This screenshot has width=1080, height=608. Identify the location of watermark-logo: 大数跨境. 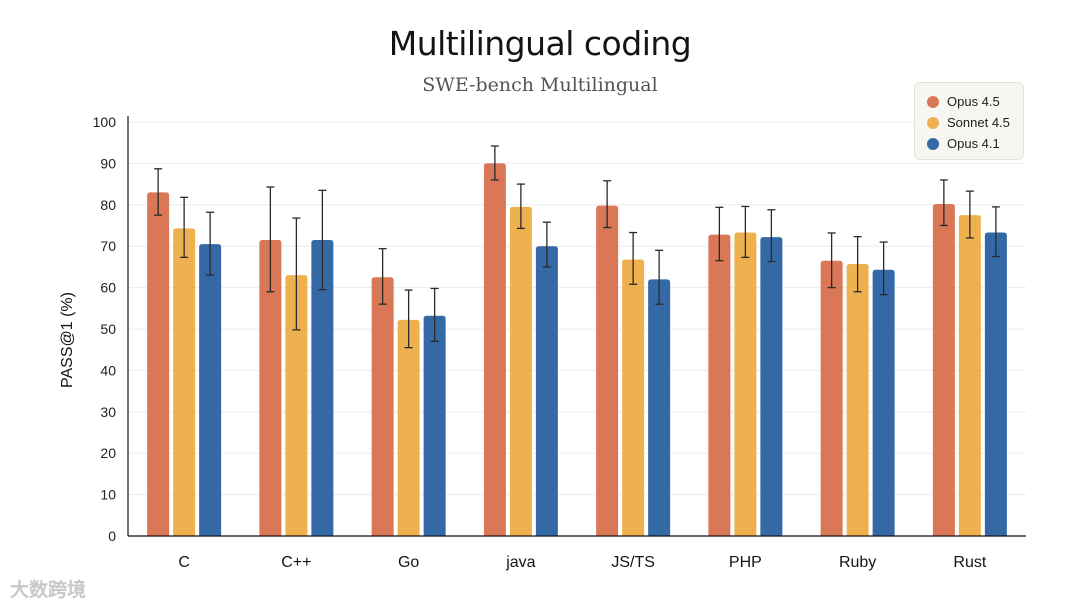
(48, 590).